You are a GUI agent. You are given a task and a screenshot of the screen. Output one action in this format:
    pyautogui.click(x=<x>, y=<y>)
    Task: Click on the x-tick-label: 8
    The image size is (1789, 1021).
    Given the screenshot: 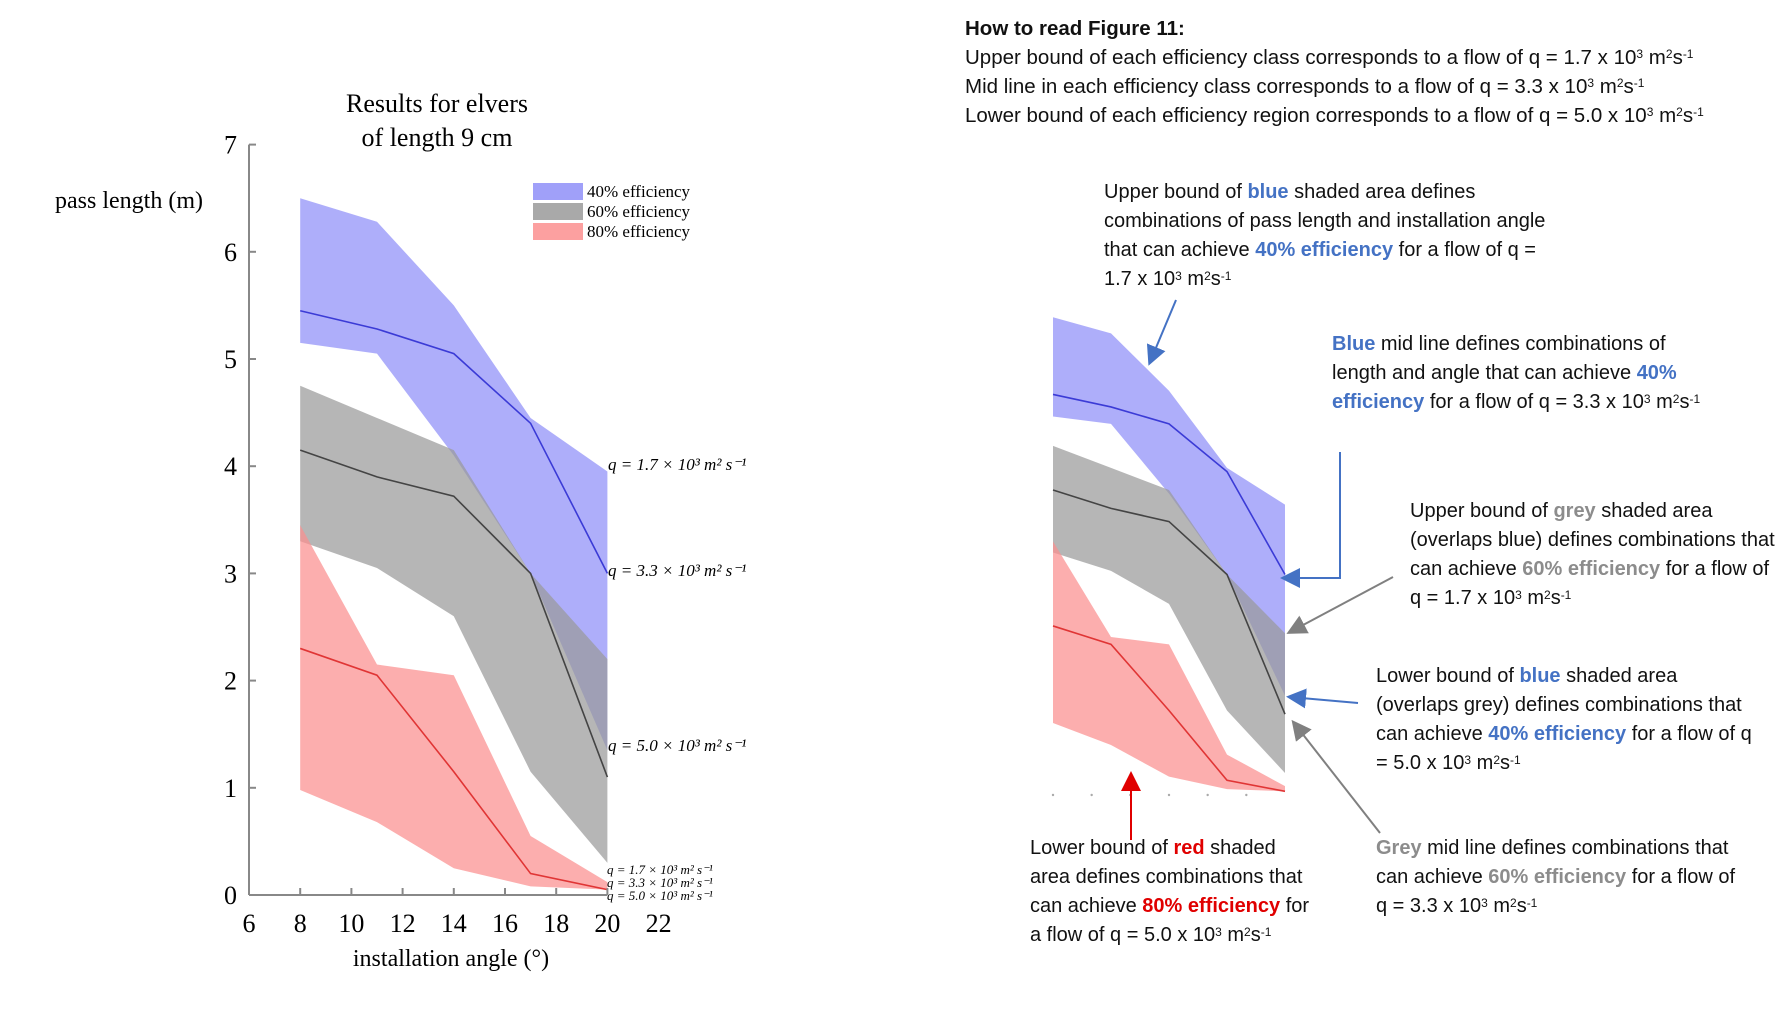 What is the action you would take?
    pyautogui.click(x=300, y=923)
    